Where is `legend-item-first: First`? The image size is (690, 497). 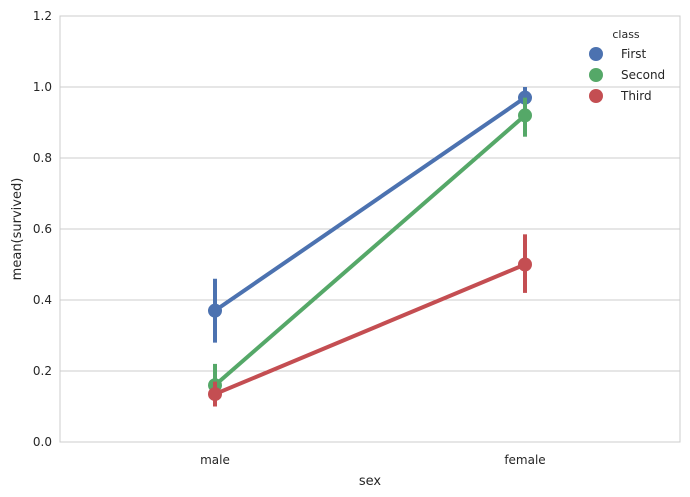
legend-item-first: First is located at coordinates (618, 54).